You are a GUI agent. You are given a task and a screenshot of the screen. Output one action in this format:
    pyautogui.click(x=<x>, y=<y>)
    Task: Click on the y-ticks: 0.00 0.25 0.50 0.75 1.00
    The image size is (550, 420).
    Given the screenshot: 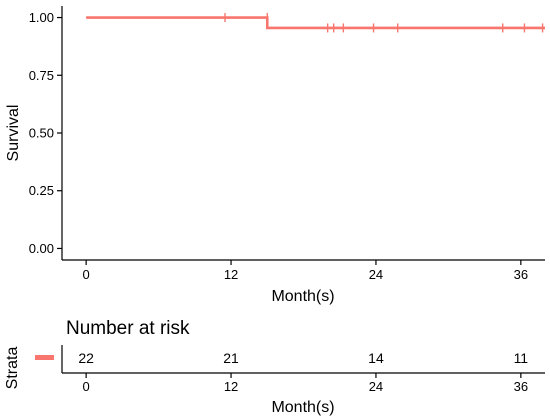 What is the action you would take?
    pyautogui.click(x=45, y=133)
    